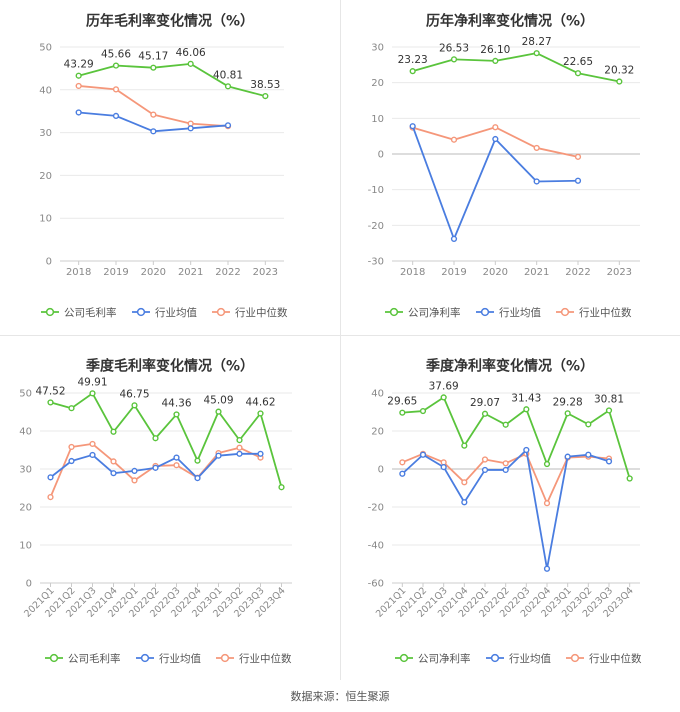  What do you see at coordinates (134, 394) in the screenshot?
I see `data-label: 46.75` at bounding box center [134, 394].